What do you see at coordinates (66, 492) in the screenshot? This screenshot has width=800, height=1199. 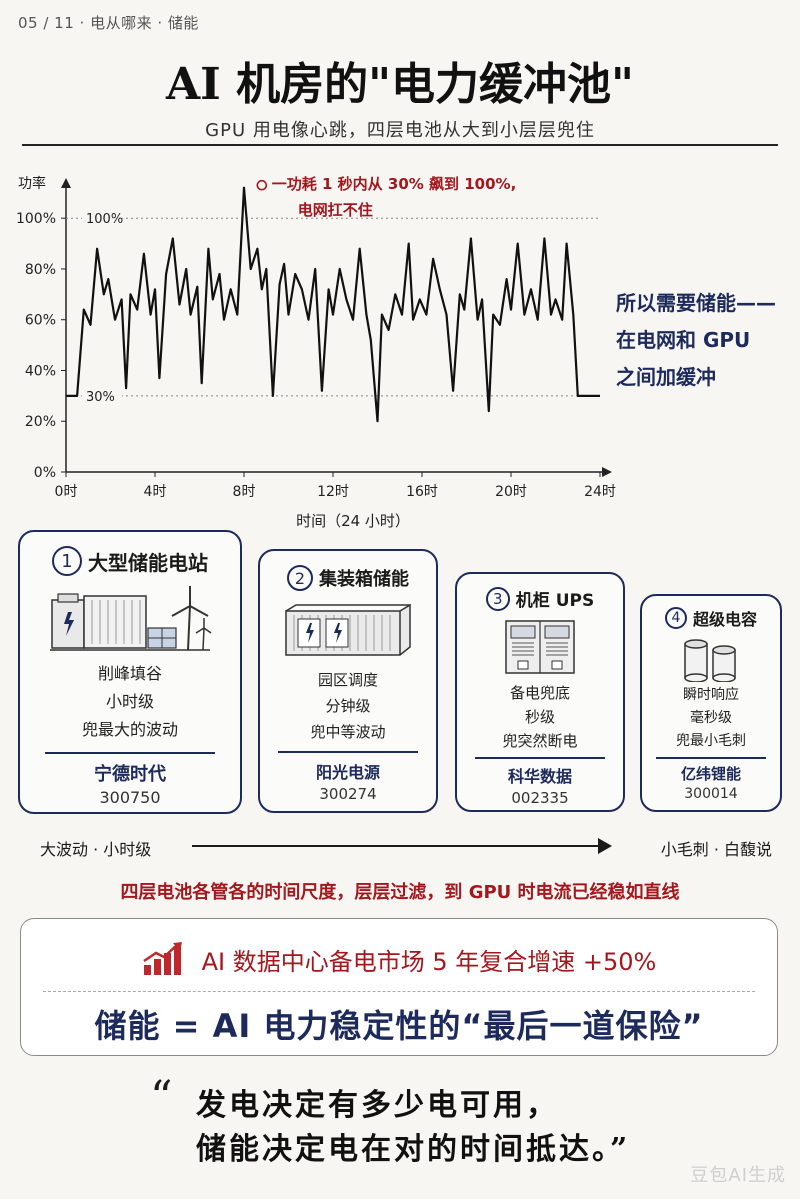 I see `x-tick-label: 0时` at bounding box center [66, 492].